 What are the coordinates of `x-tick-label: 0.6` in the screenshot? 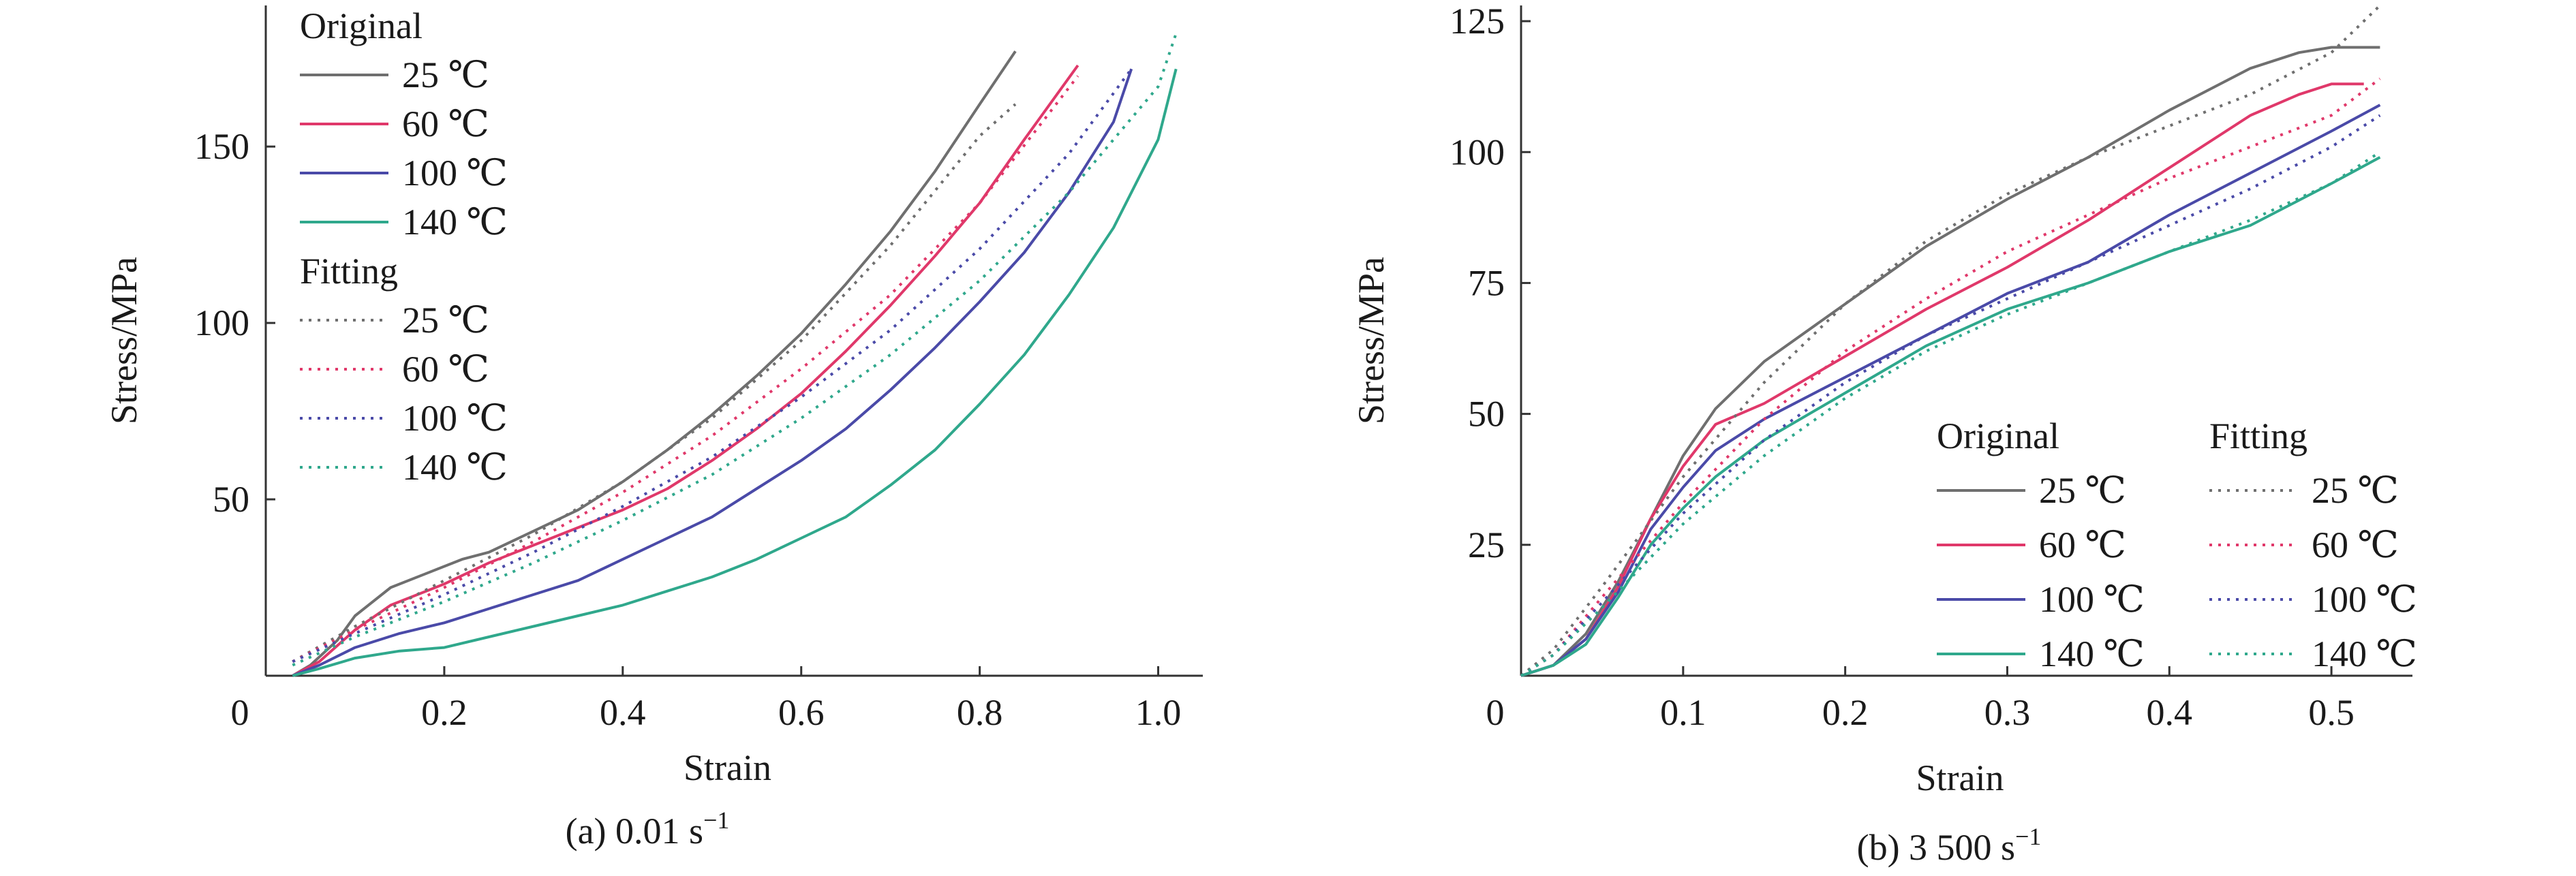 It's located at (802, 712).